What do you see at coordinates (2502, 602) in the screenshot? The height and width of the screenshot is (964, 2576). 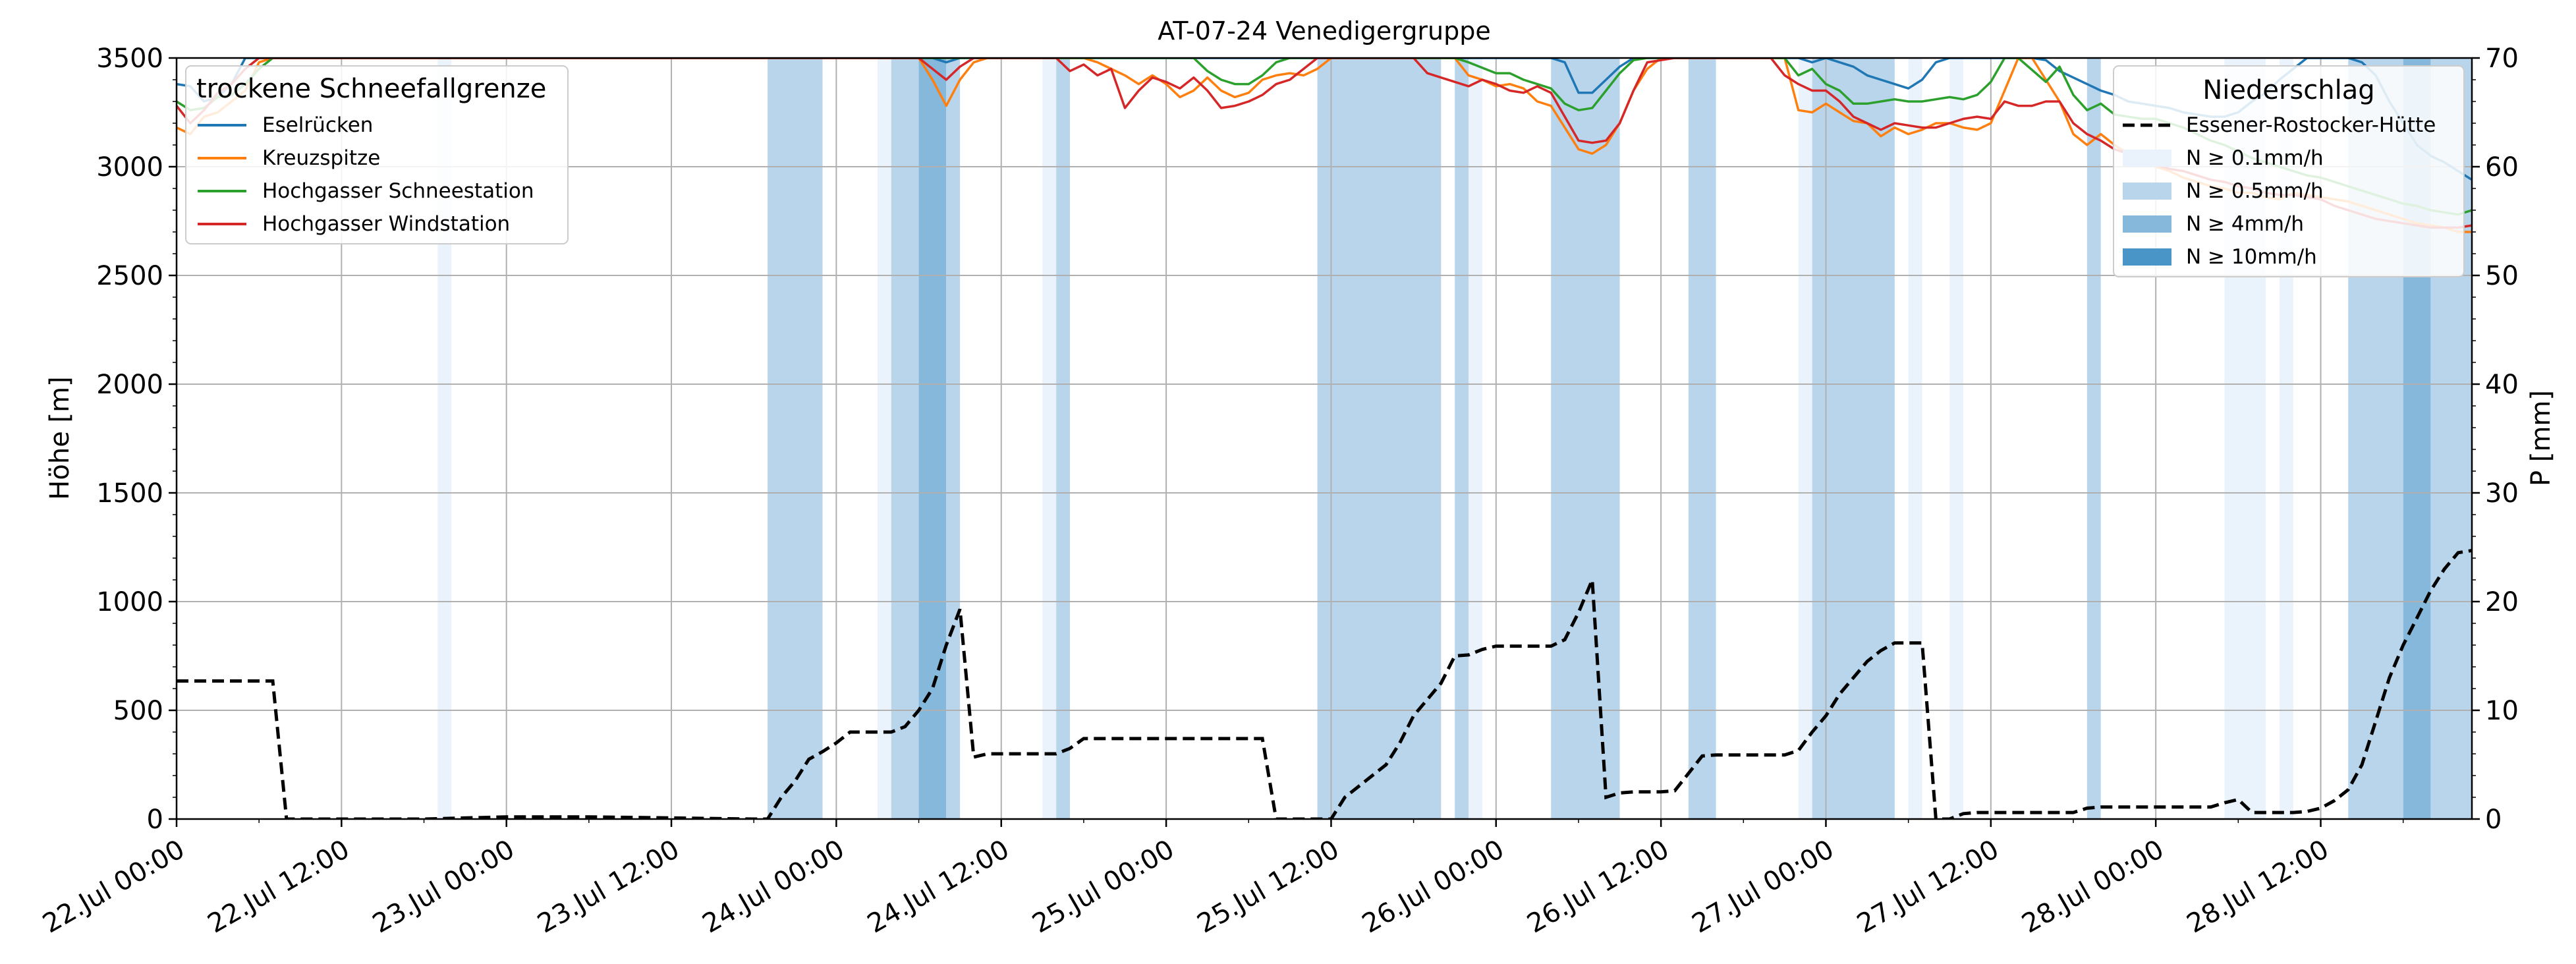 I see `y2-tick-label: 20` at bounding box center [2502, 602].